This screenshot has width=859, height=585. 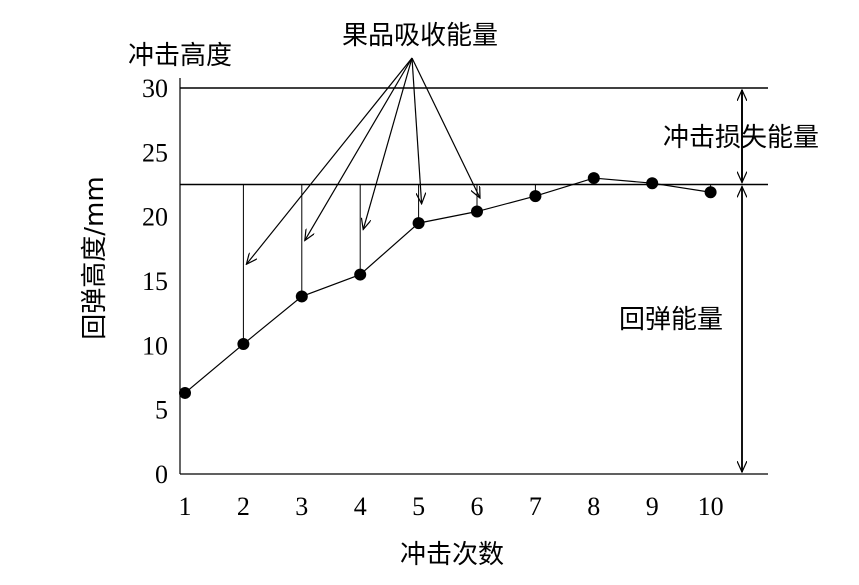 I want to click on y-tick-labels: 0 5 10 15 20 25 30, so click(x=155, y=281).